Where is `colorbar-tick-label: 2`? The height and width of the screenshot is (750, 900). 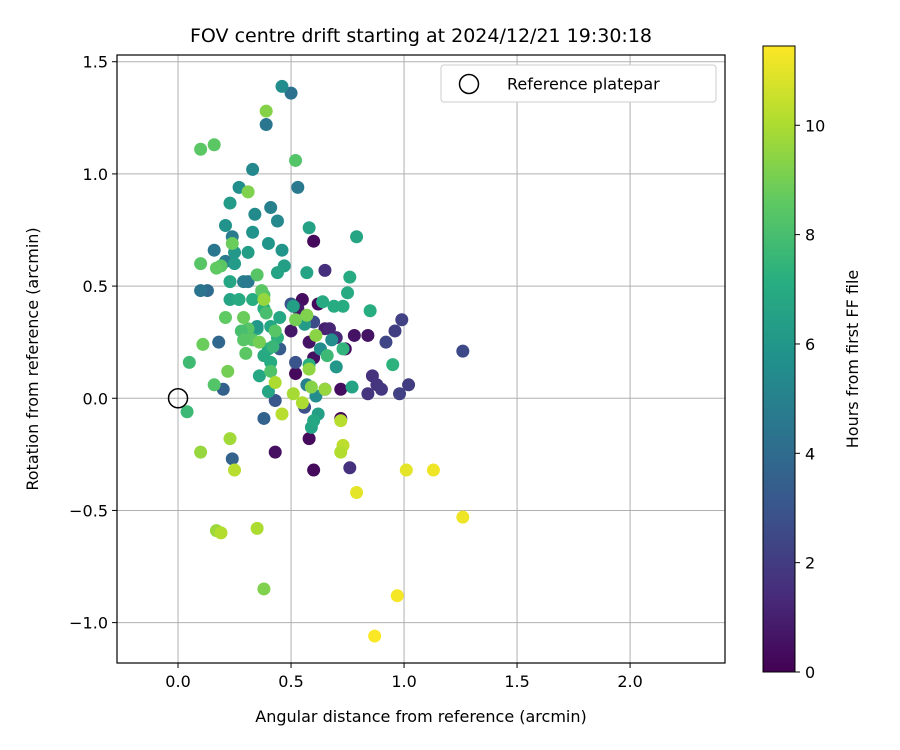
colorbar-tick-label: 2 is located at coordinates (810, 563).